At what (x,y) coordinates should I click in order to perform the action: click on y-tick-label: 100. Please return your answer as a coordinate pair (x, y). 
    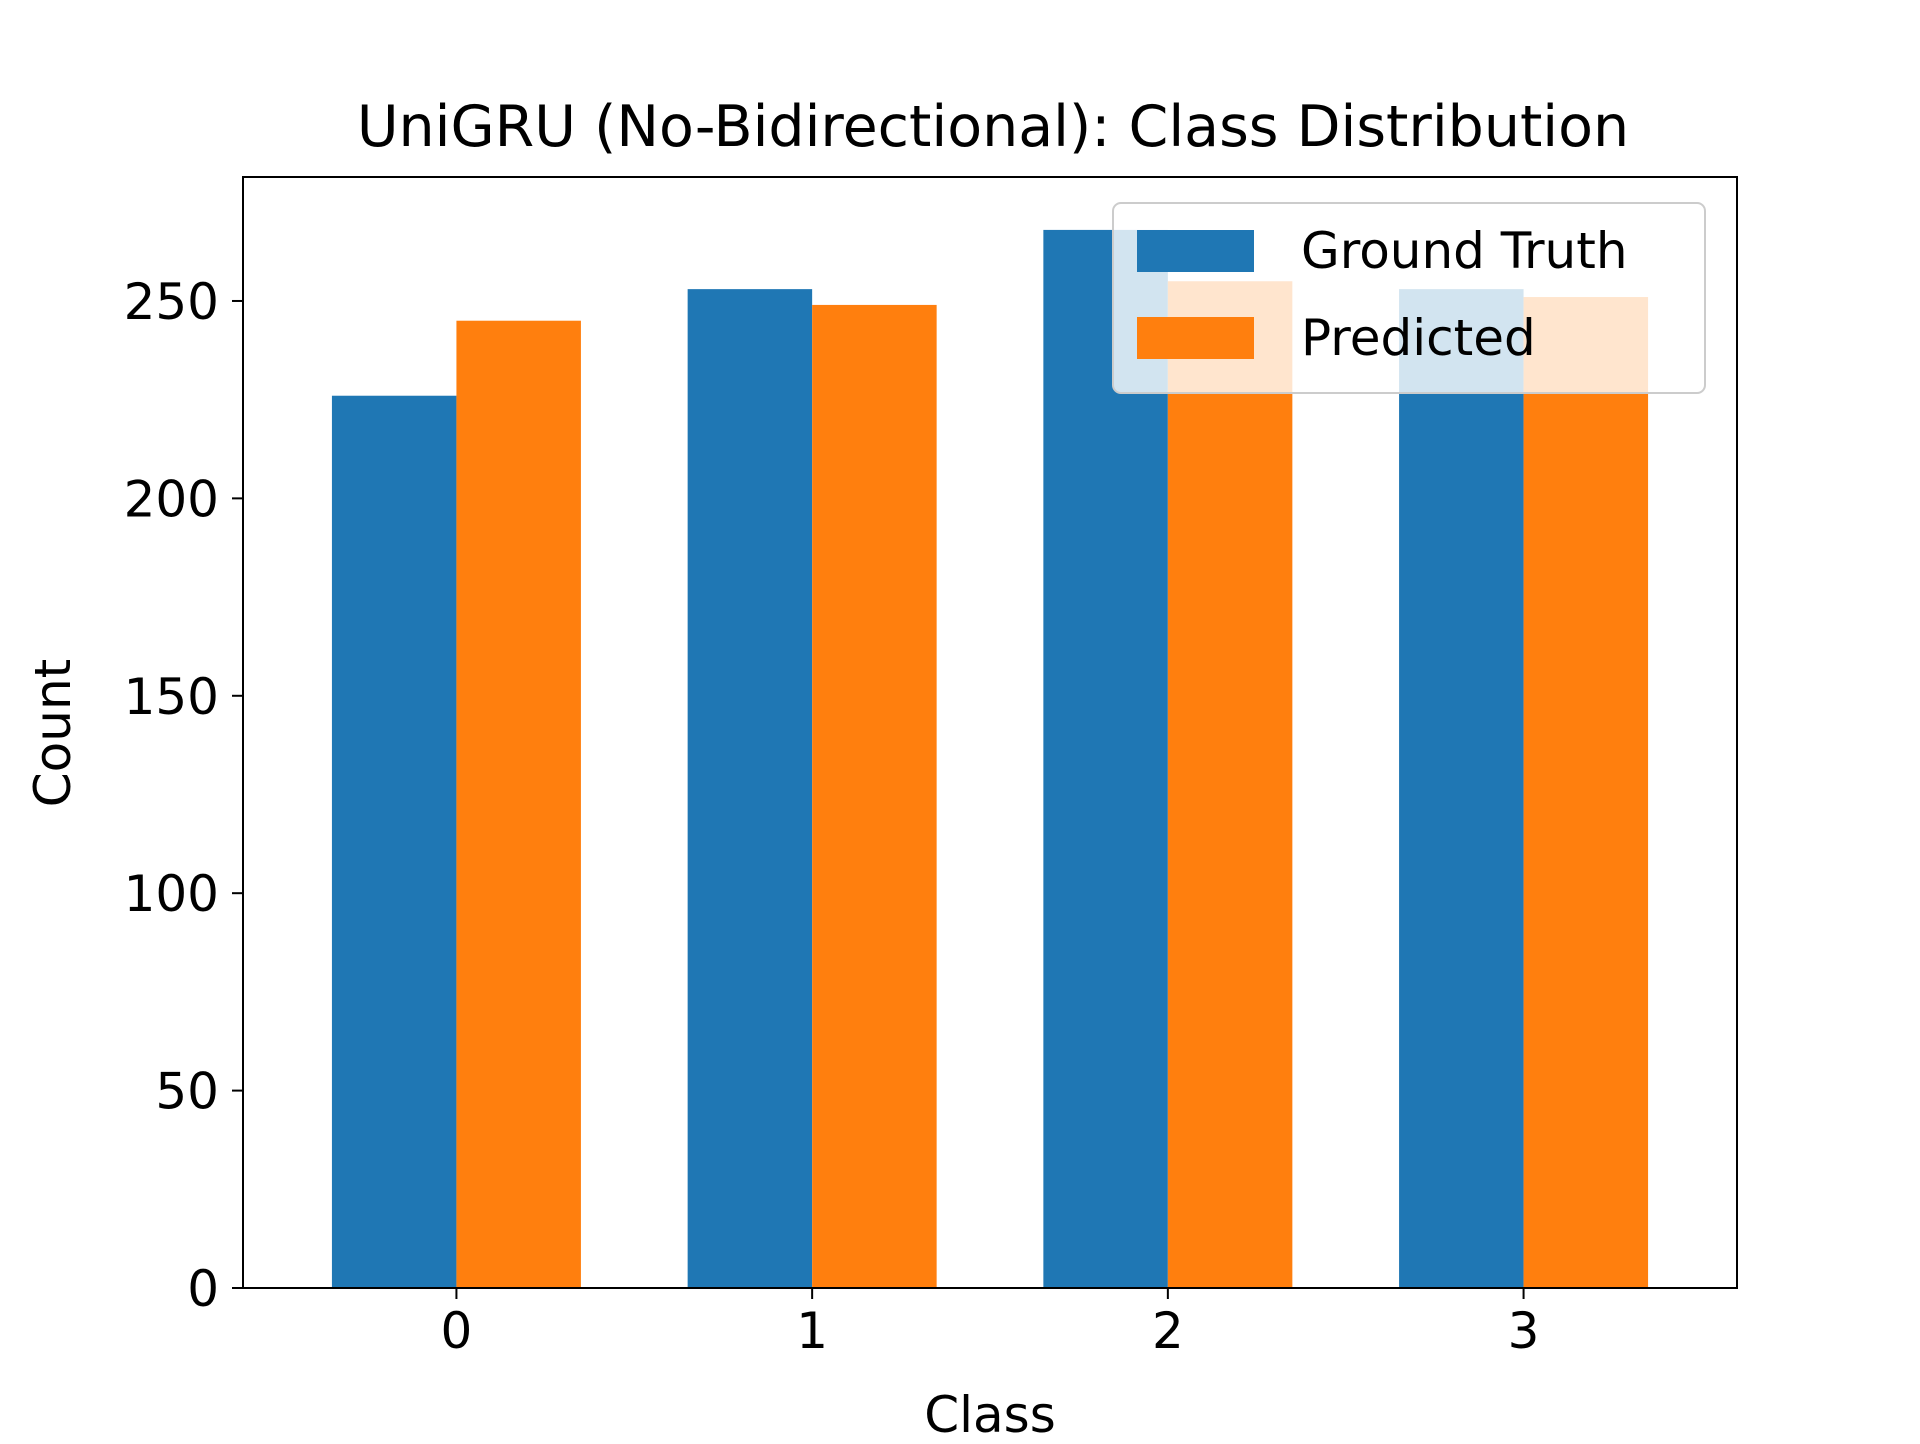
    Looking at the image, I should click on (171, 894).